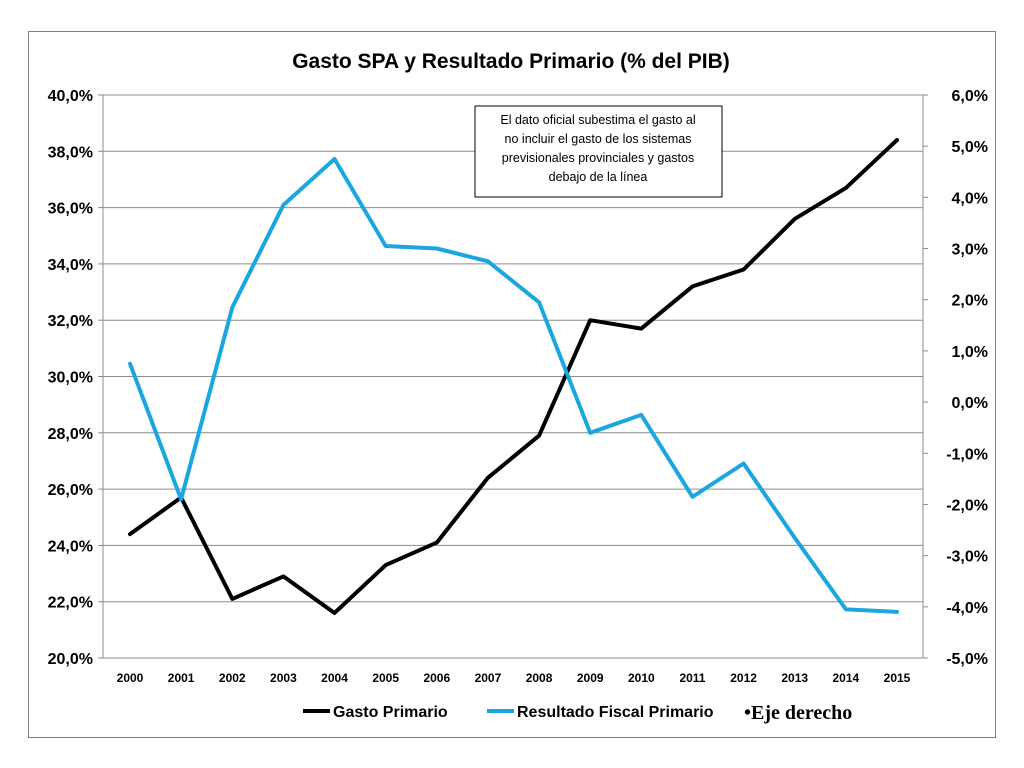 Image resolution: width=1024 pixels, height=768 pixels. I want to click on annotation-line: debajo de la línea, so click(598, 177).